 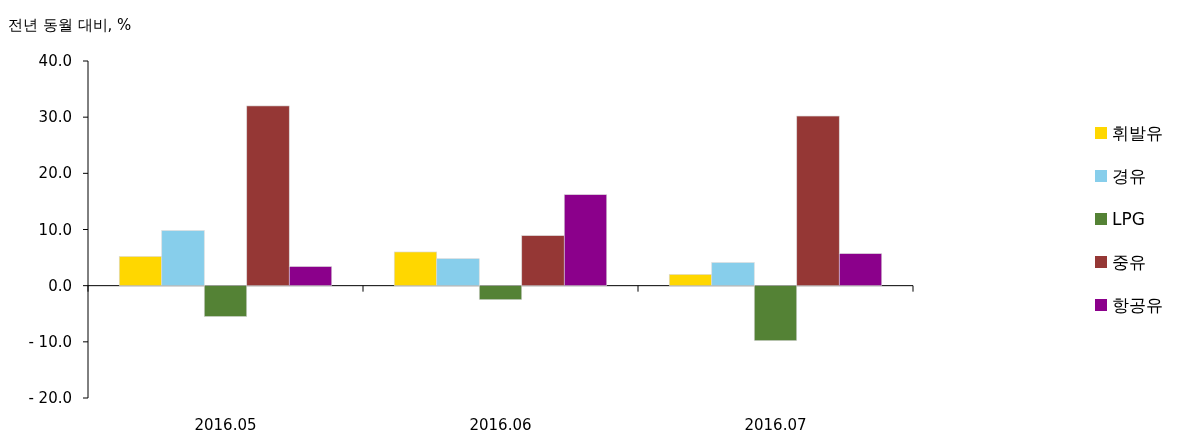 What do you see at coordinates (1137, 305) in the screenshot?
I see `legend-label: 항공유` at bounding box center [1137, 305].